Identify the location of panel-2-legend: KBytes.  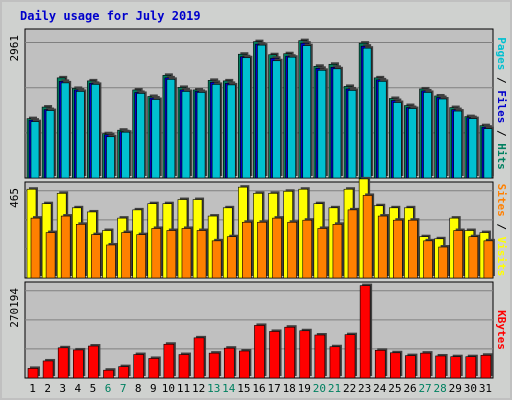
(501, 330).